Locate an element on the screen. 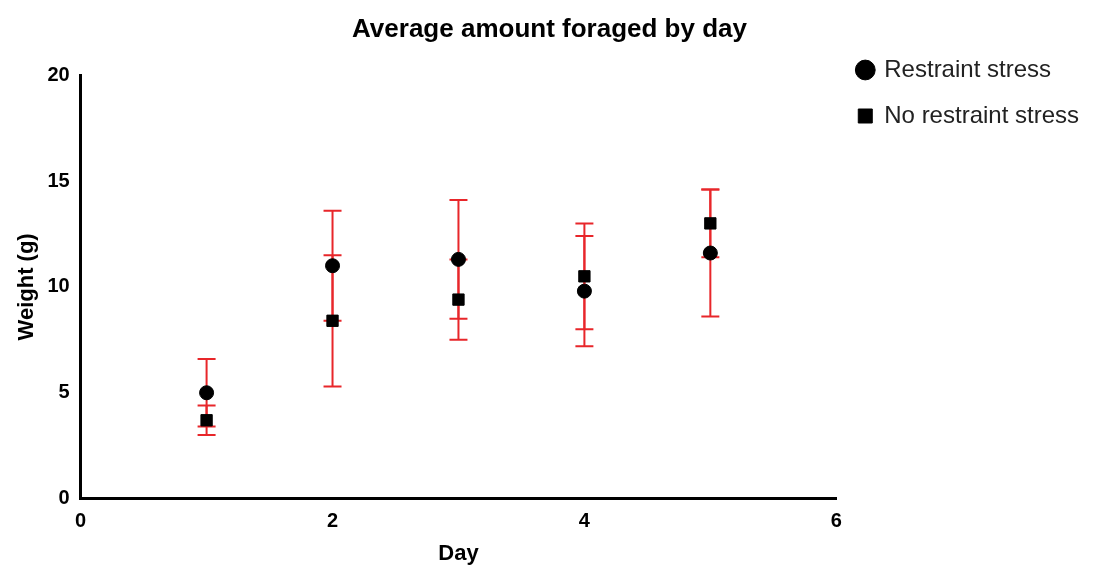 This screenshot has height=581, width=1109. y-axis-title: Weight (g) is located at coordinates (26, 287).